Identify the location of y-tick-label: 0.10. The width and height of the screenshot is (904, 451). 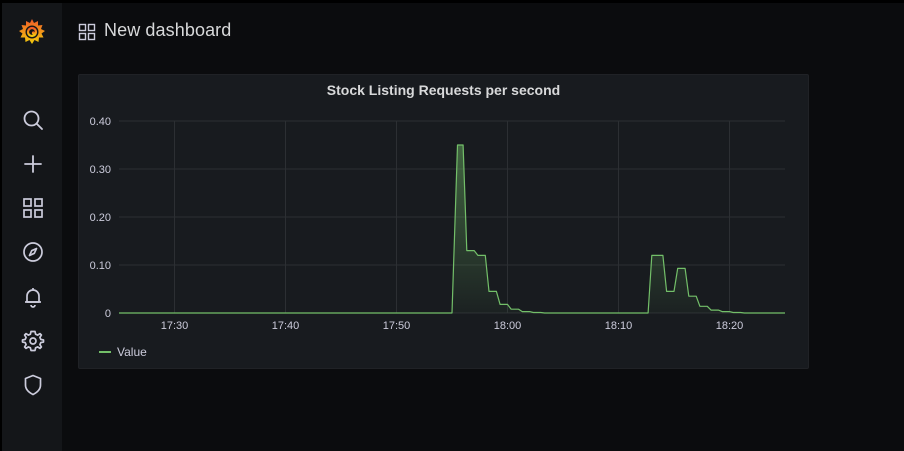
(100, 266).